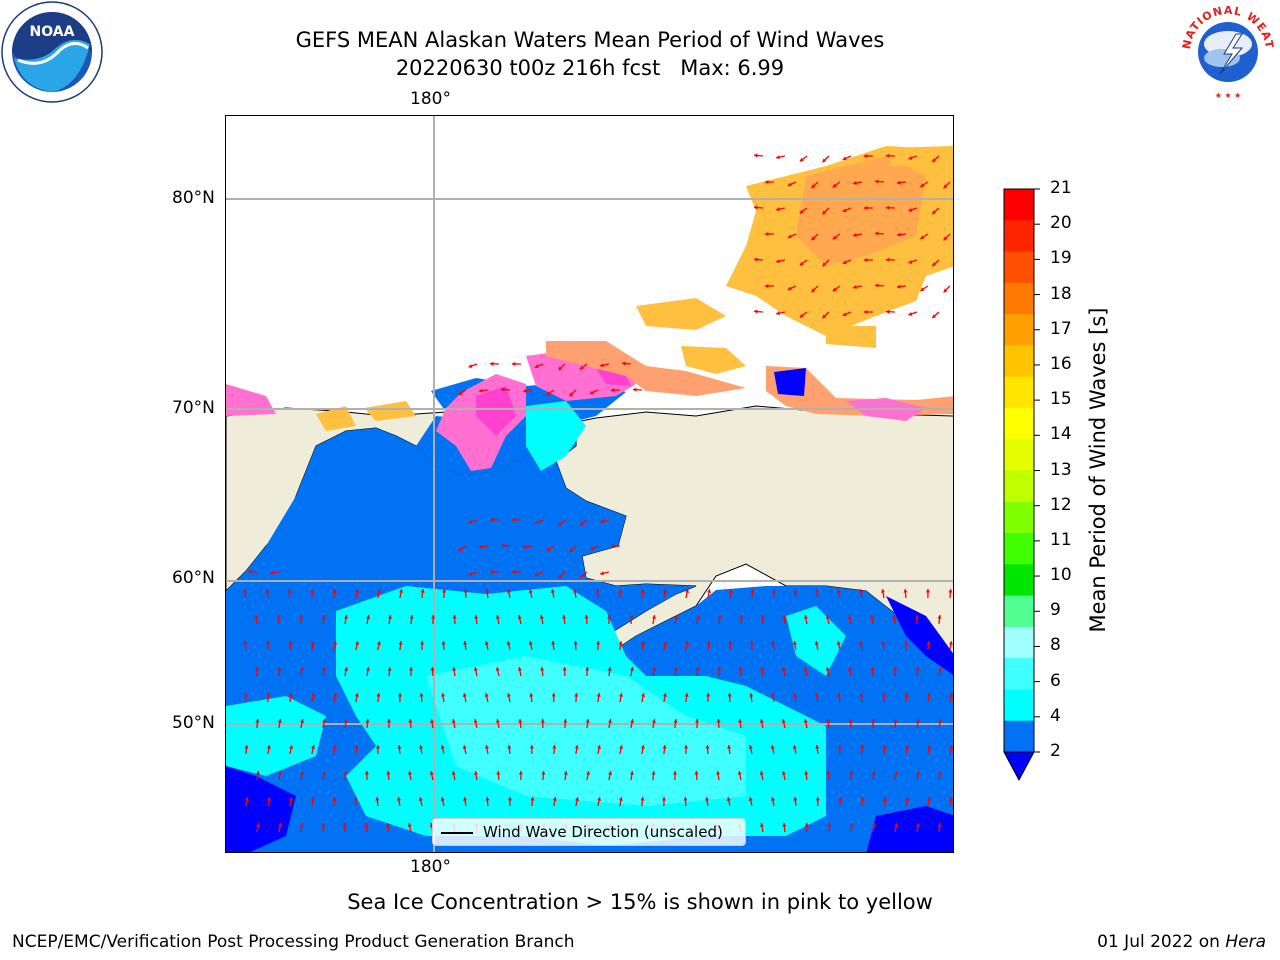  What do you see at coordinates (1061, 399) in the screenshot?
I see `colorbar-tick-label: 15` at bounding box center [1061, 399].